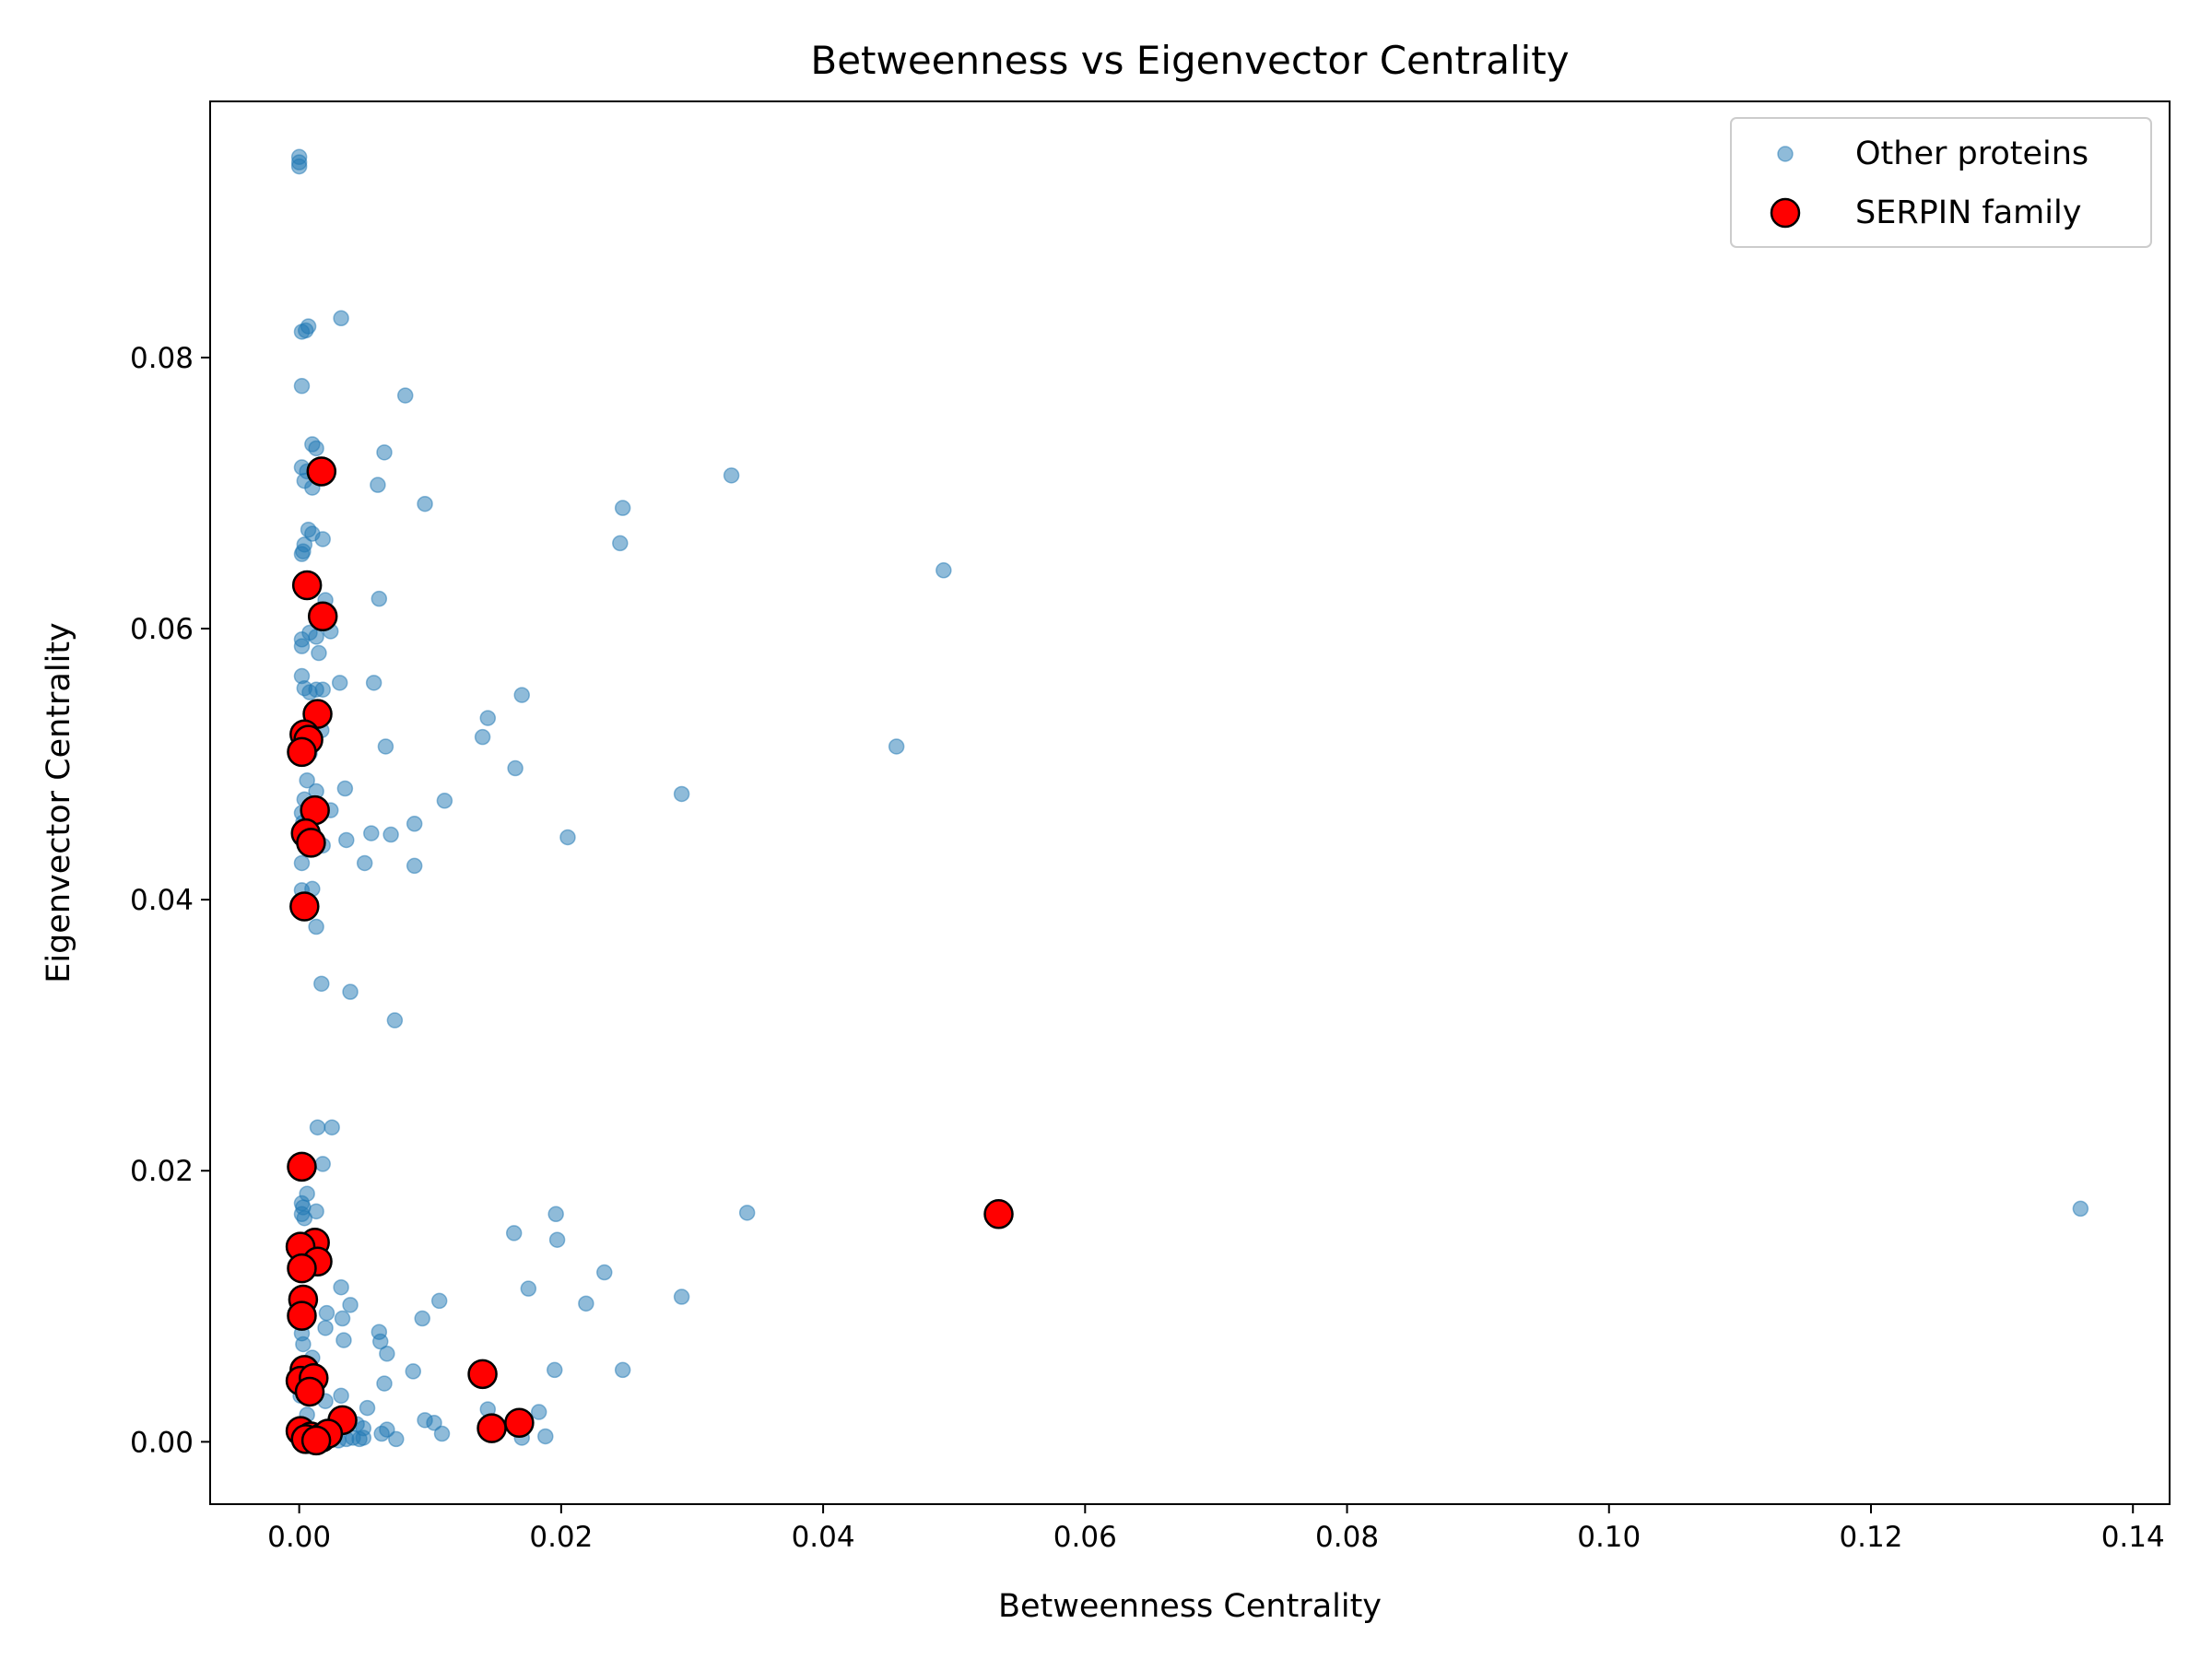 The height and width of the screenshot is (1659, 2212). I want to click on x-tick-label: 0.02, so click(561, 1537).